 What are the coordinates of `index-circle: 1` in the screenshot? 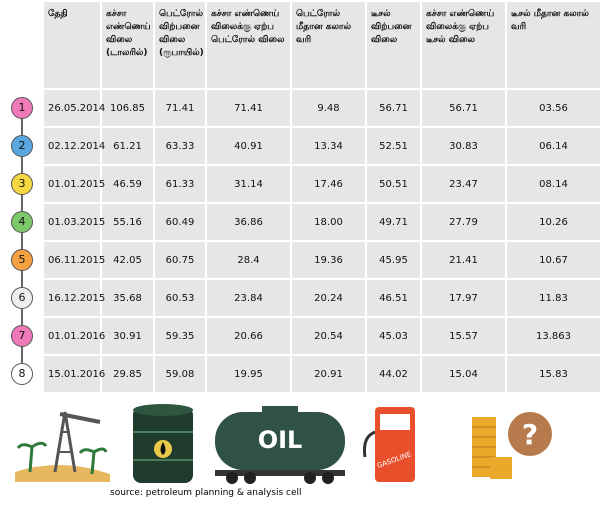 It's located at (22, 108).